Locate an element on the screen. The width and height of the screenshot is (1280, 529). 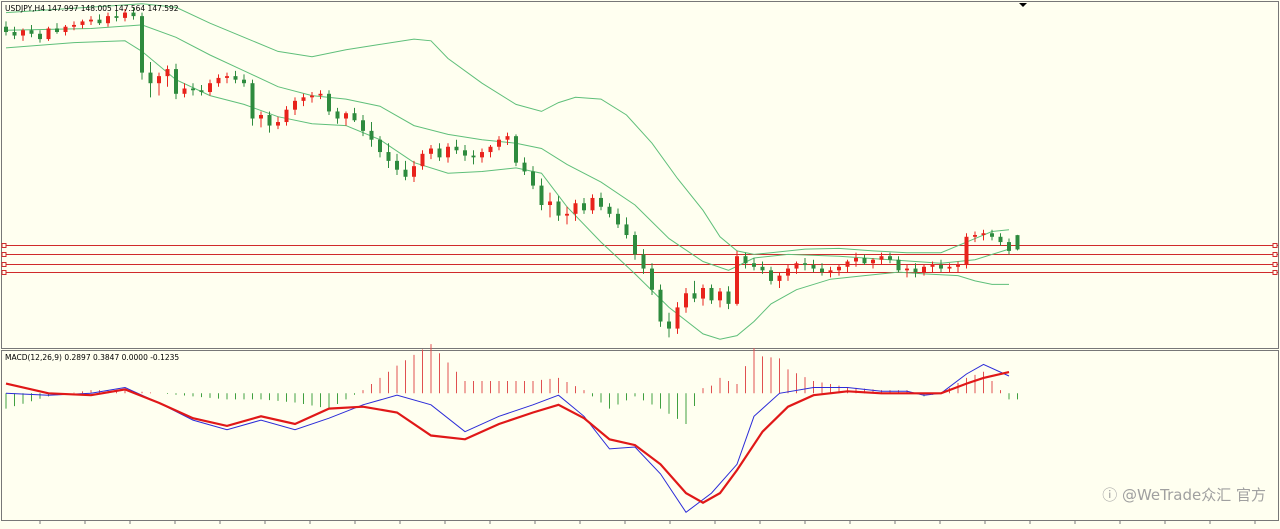
watermark-text: @WeTrade众汇 官方 is located at coordinates (1193, 495).